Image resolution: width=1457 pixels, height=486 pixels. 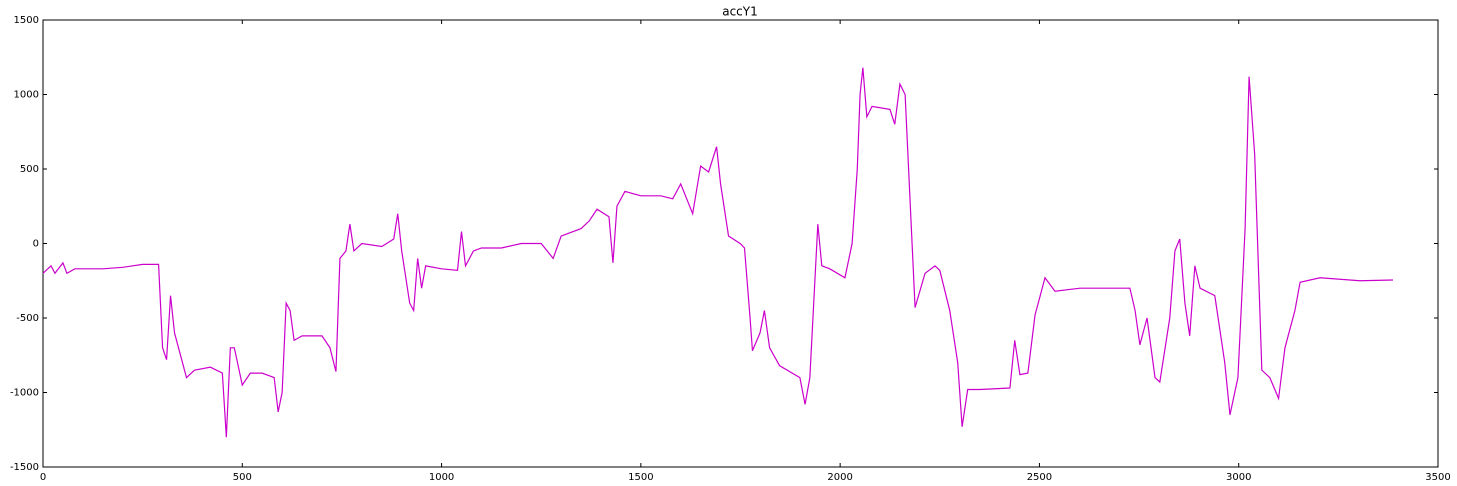 What do you see at coordinates (242, 477) in the screenshot?
I see `x-tick-label: 500` at bounding box center [242, 477].